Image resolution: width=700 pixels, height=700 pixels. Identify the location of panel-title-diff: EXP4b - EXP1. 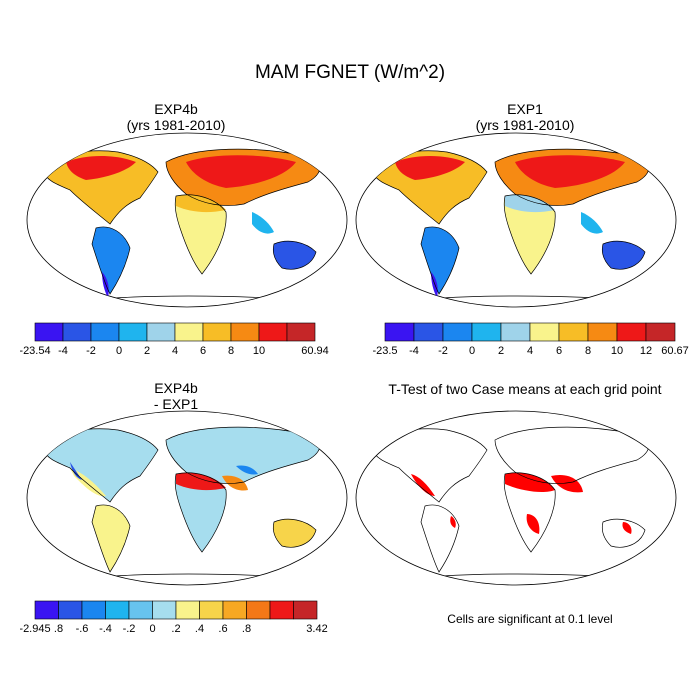
(176, 396).